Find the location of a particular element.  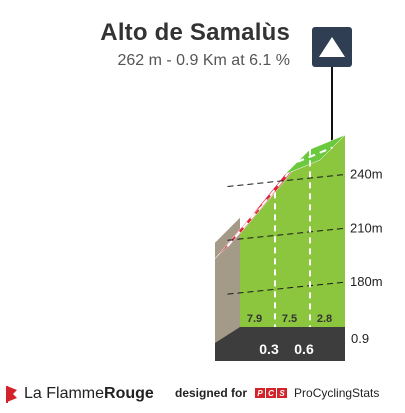

elevation-tick-label: 240m is located at coordinates (366, 173).